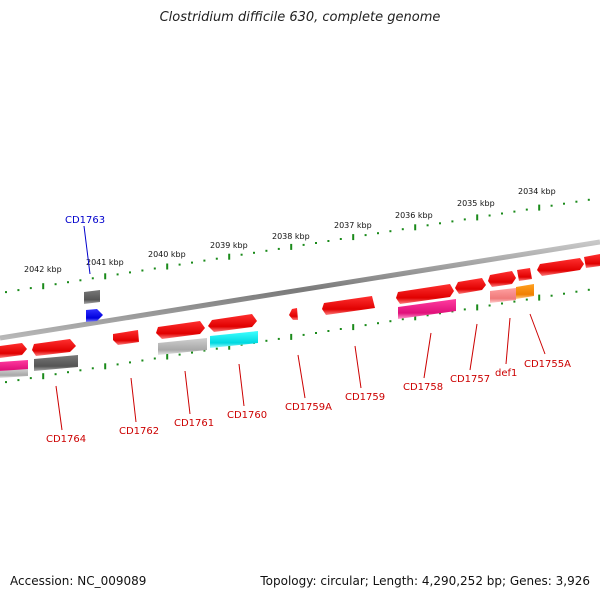  I want to click on gene-label-def1: def1, so click(506, 373).